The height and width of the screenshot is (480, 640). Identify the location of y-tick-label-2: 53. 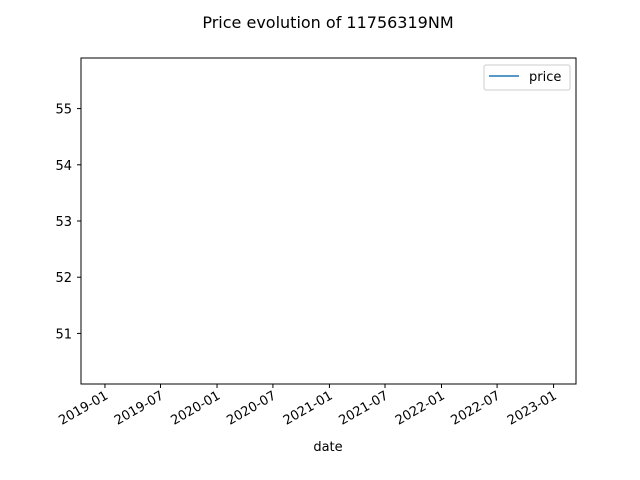
(63, 222).